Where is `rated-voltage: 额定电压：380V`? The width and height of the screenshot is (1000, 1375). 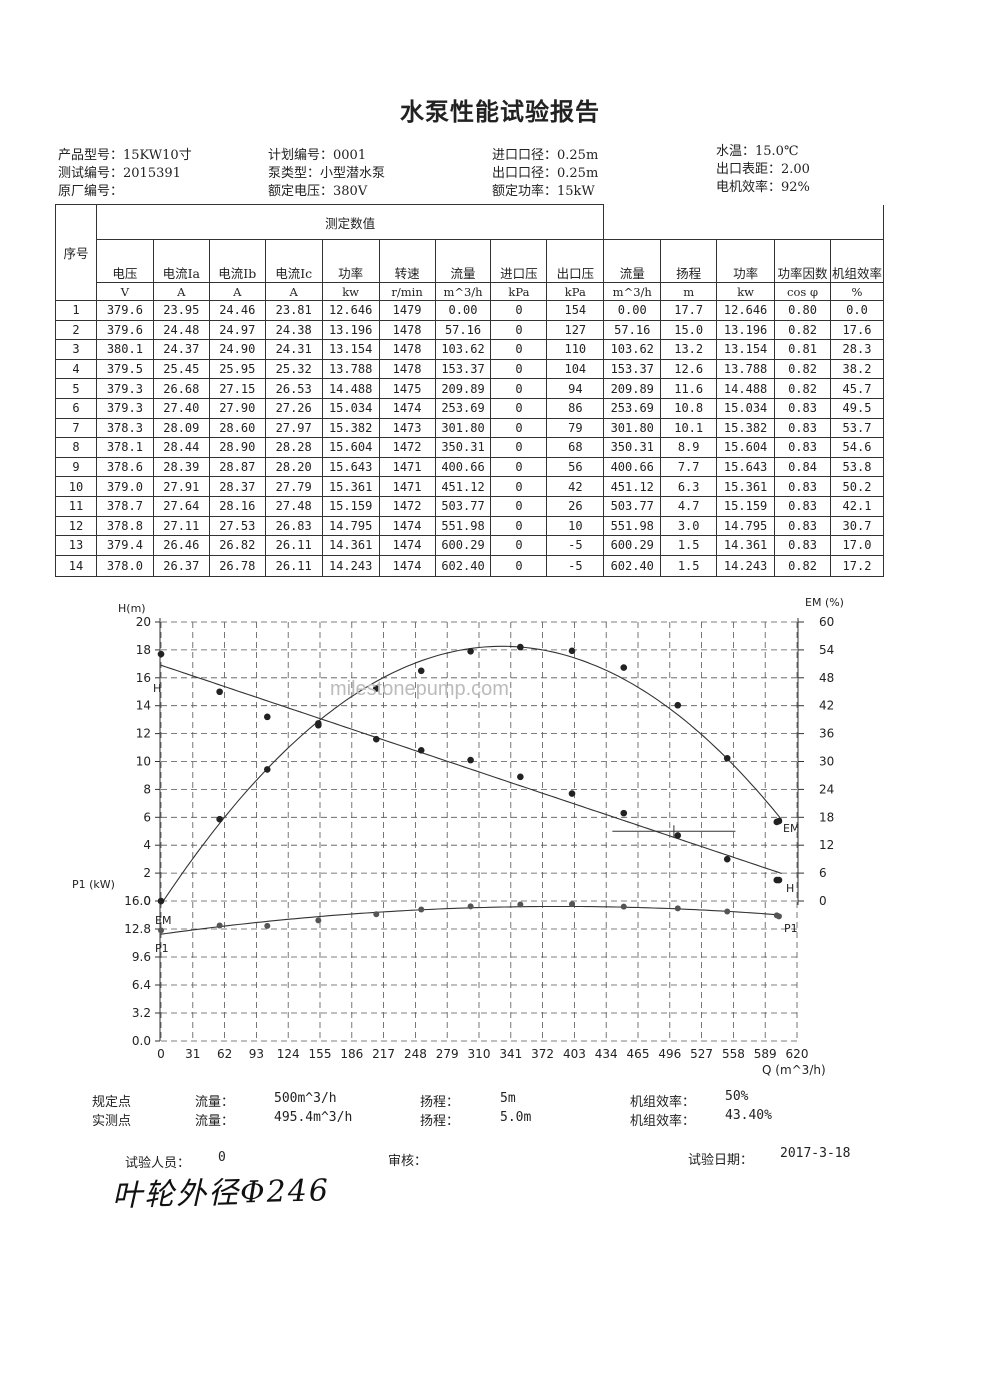
rated-voltage: 额定电压：380V is located at coordinates (318, 191).